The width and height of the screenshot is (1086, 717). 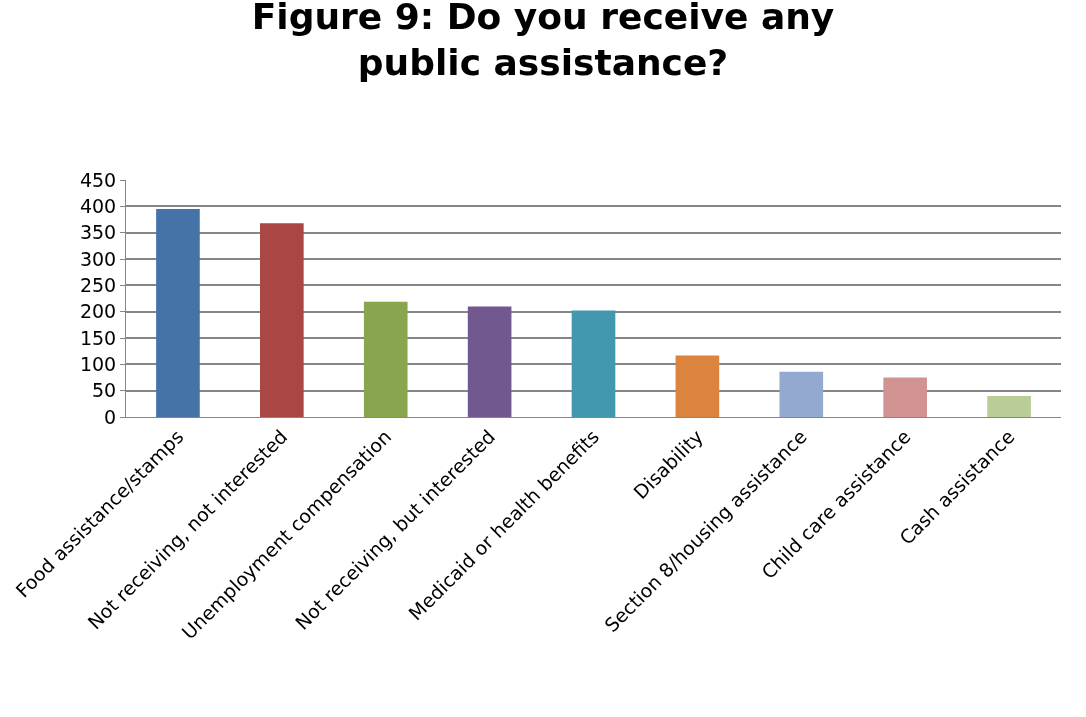 What do you see at coordinates (98, 179) in the screenshot?
I see `y-tick-label: 450` at bounding box center [98, 179].